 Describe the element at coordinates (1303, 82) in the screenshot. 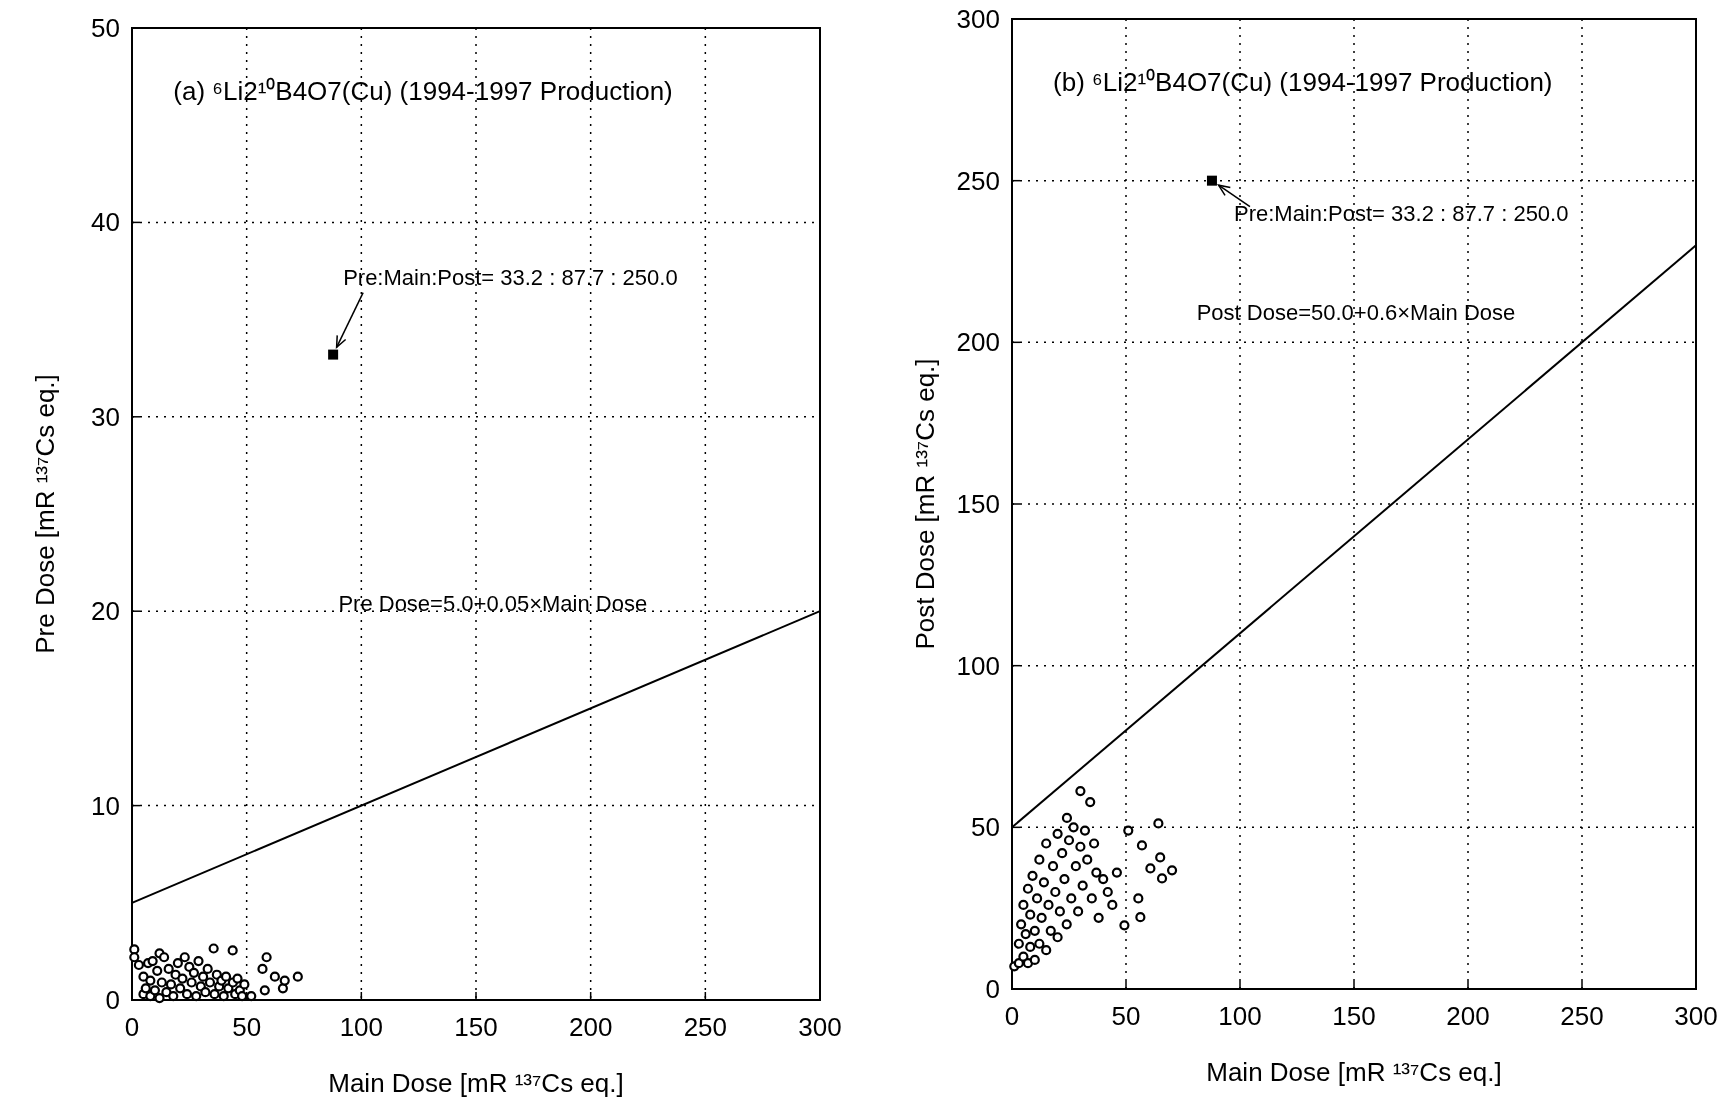

I see `text: (b) ⁶Li2¹⁰B4O7(Cu) (1994-1997 Production)` at that location.